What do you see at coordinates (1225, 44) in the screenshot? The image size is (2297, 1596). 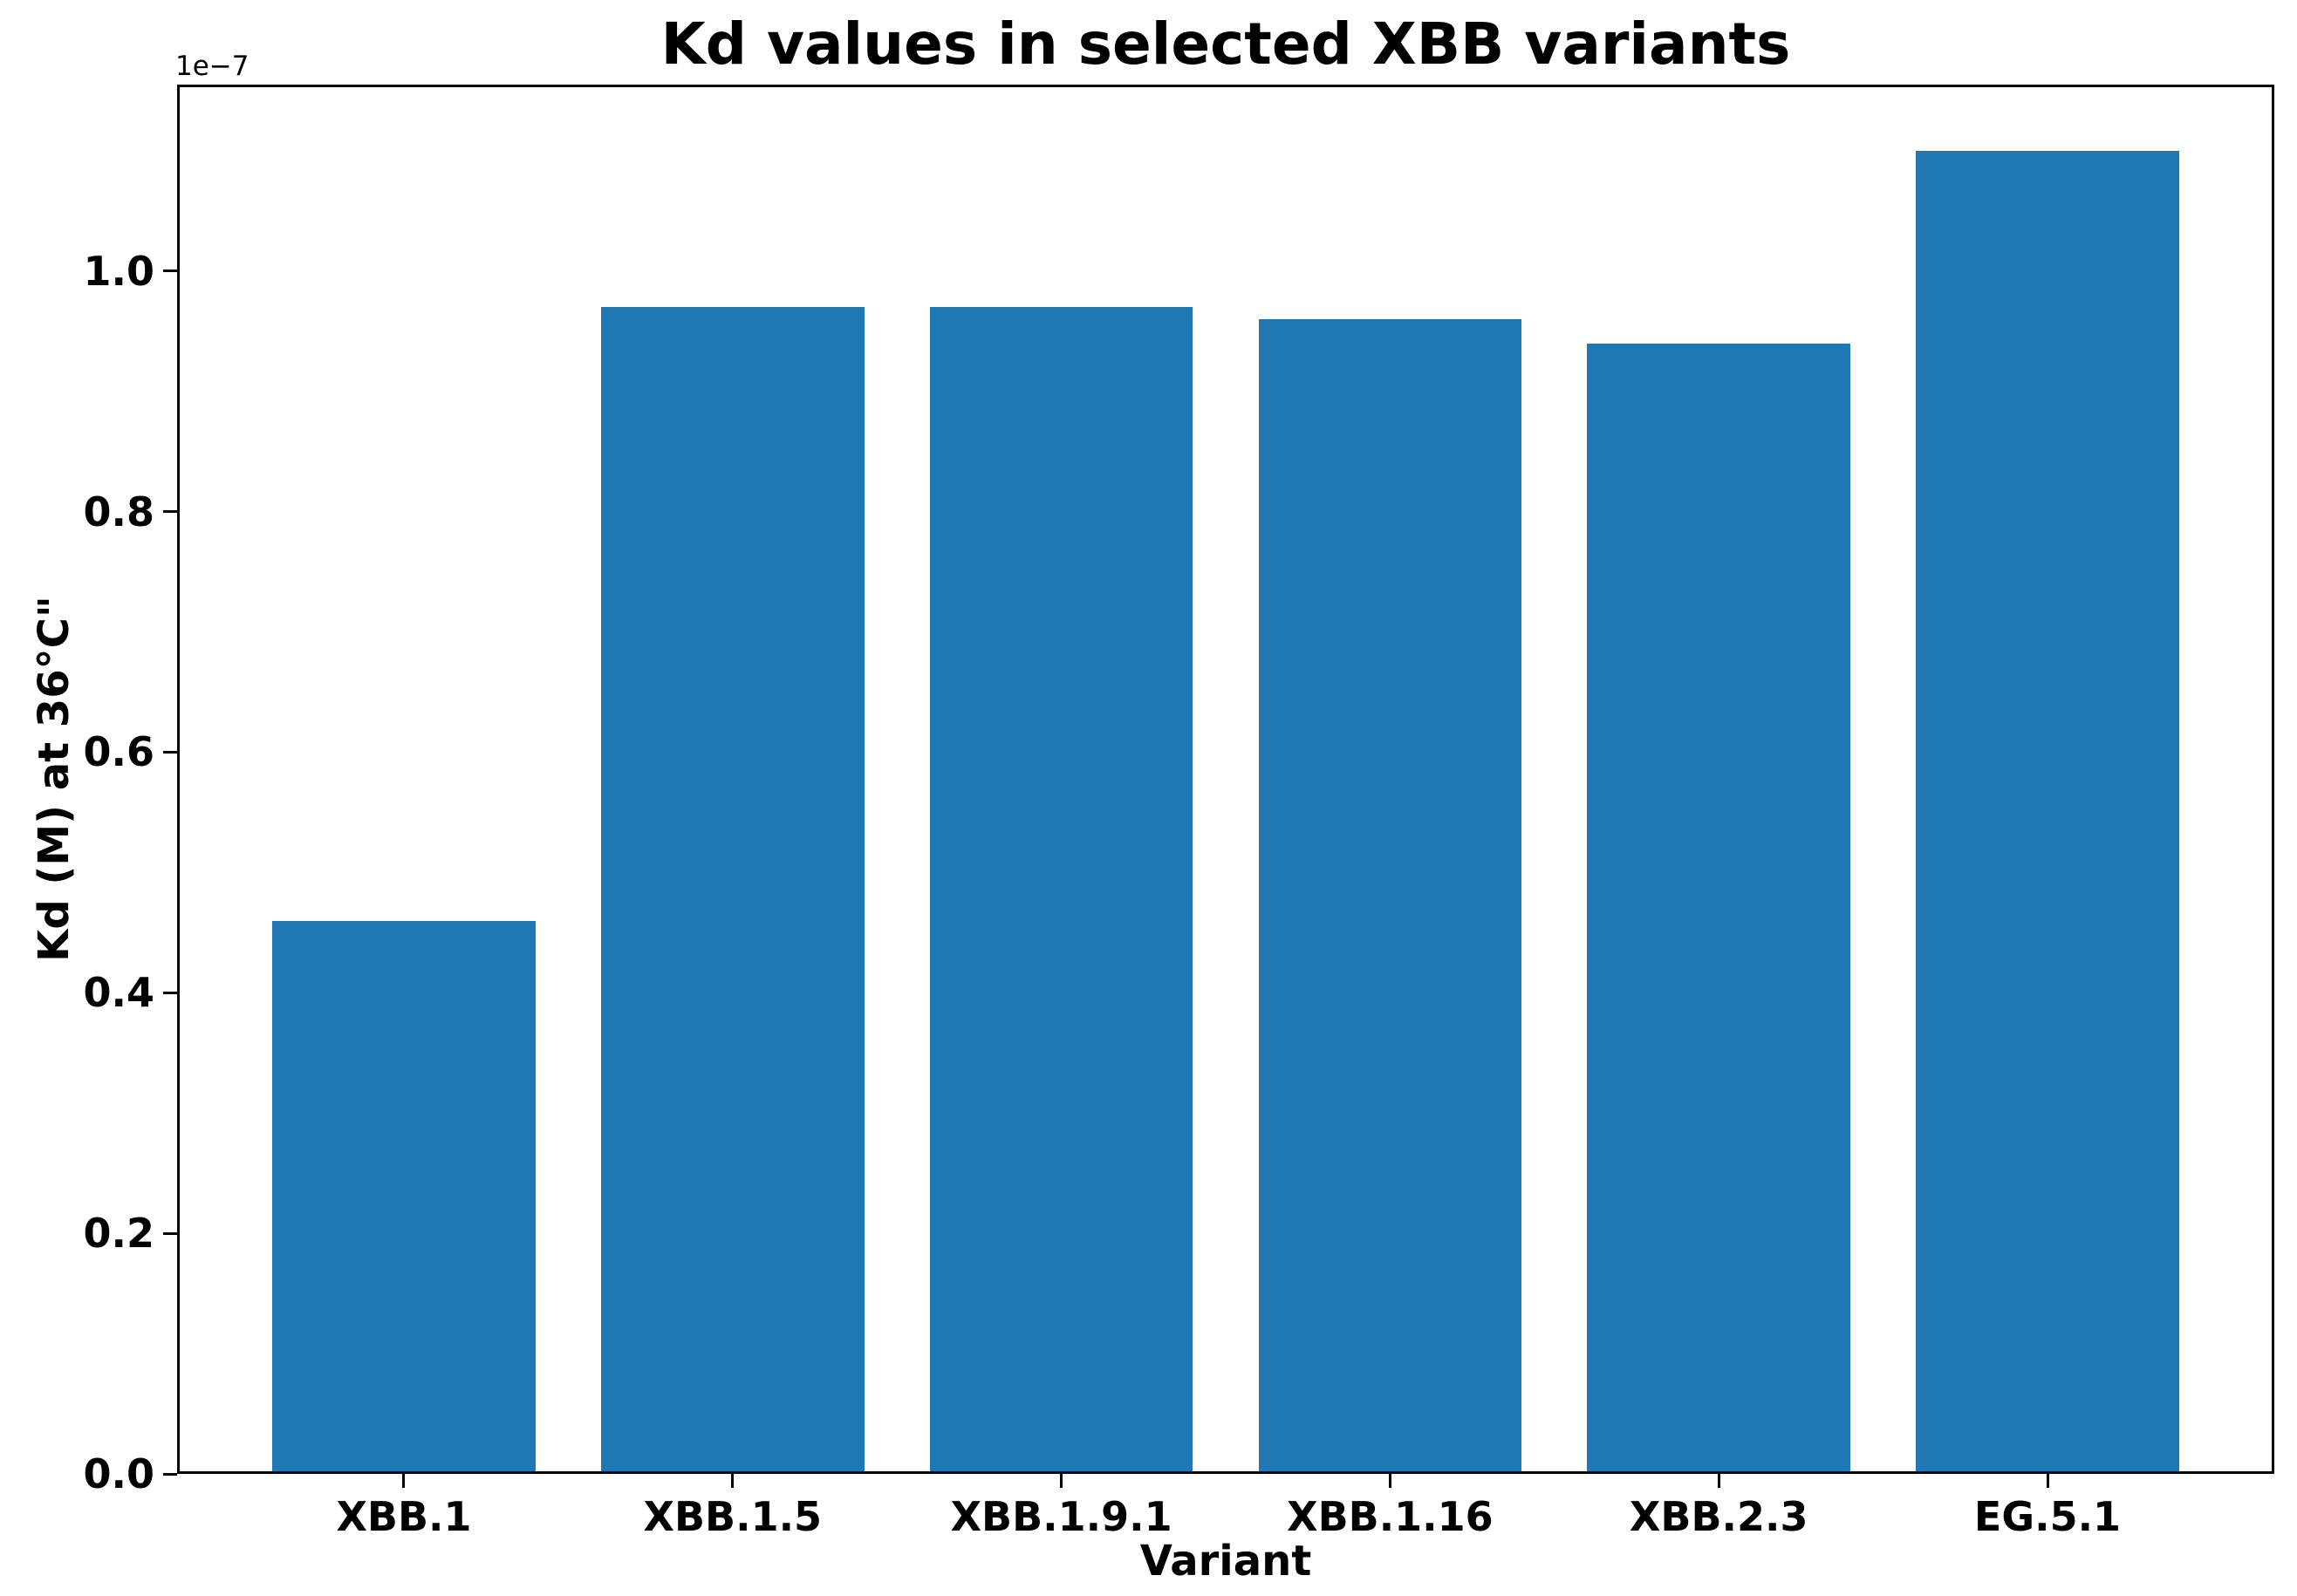 I see `chart-title: Kd values in selected XBB variants` at bounding box center [1225, 44].